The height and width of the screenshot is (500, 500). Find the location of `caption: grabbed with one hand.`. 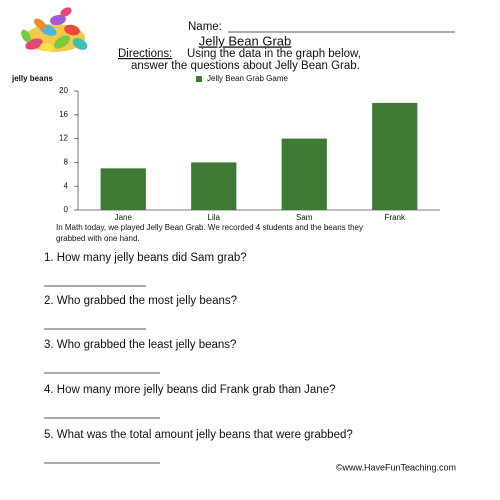

caption: grabbed with one hand. is located at coordinates (98, 238).